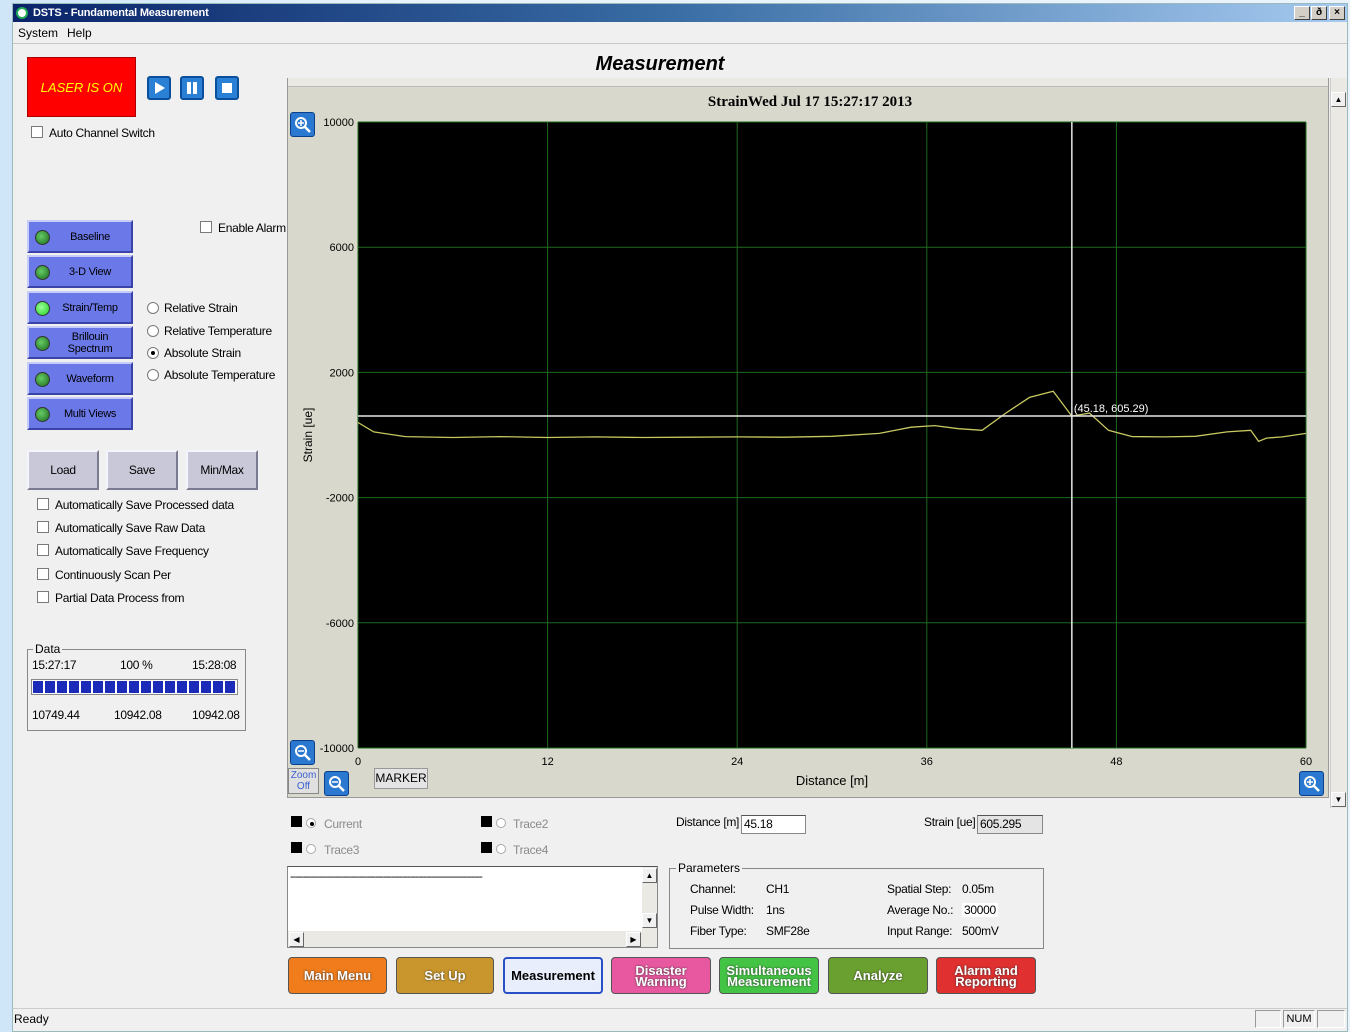  I want to click on log-scroll-right-icon: ▶, so click(633, 939).